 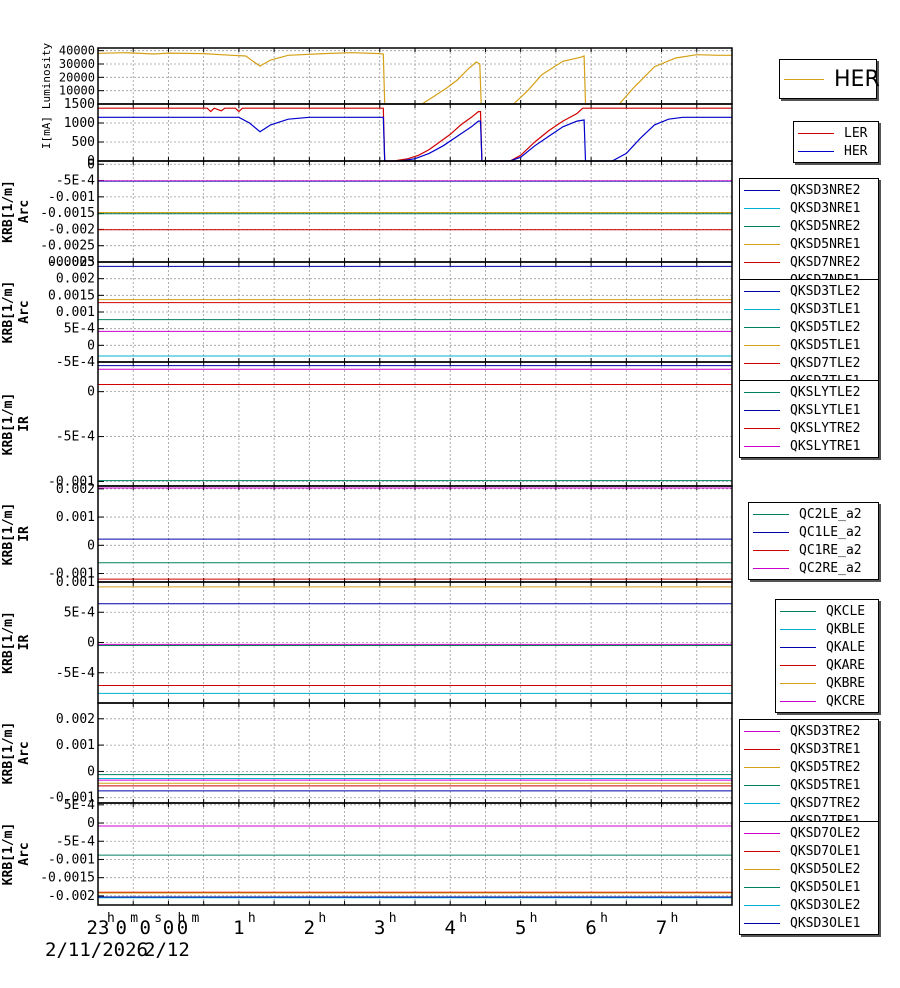 I want to click on legend-entry: QKSD5OLE1, so click(x=809, y=887).